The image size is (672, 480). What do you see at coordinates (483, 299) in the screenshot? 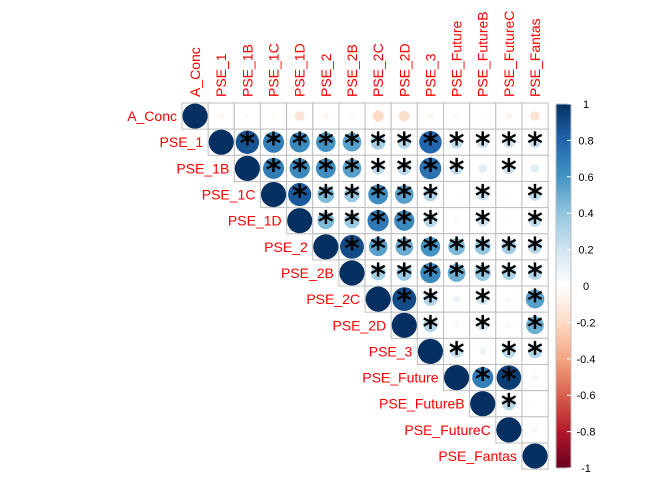
I see `corr-circle-PSE_2C-PSE_FutureB` at bounding box center [483, 299].